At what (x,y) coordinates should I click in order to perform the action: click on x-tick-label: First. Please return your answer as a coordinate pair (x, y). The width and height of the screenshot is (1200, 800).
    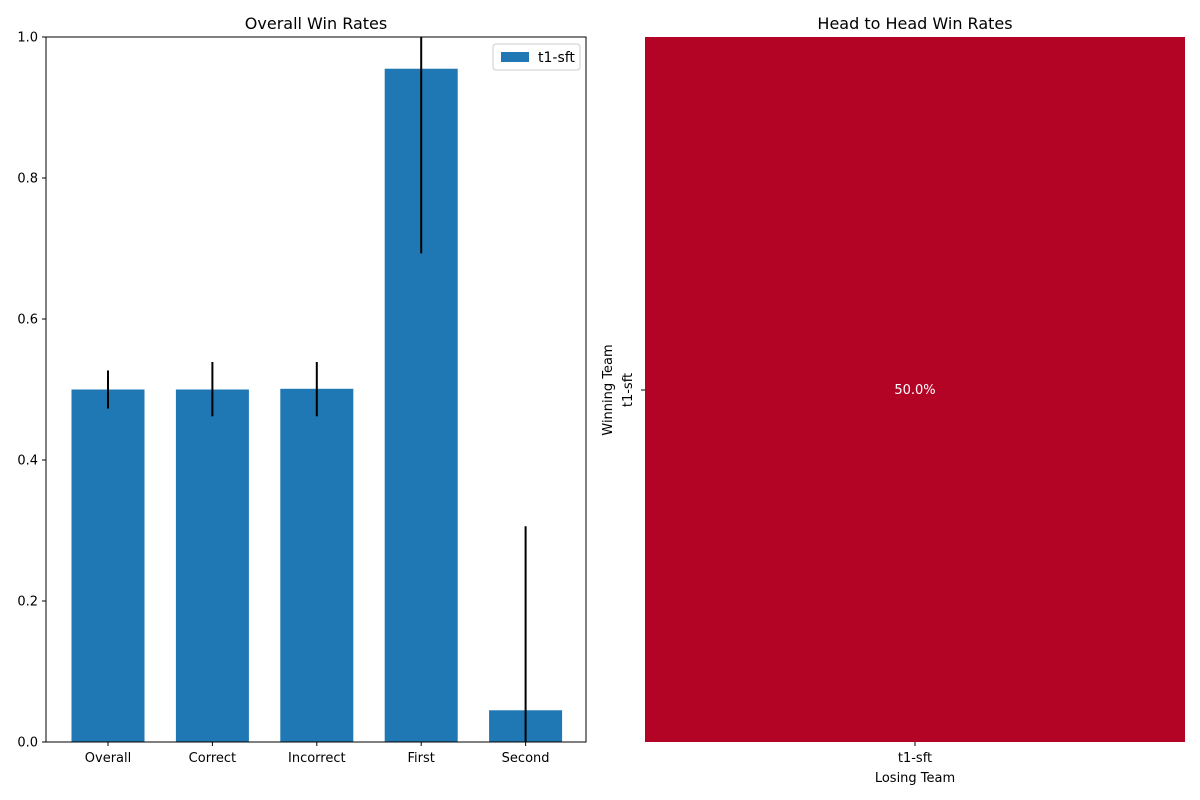
    Looking at the image, I should click on (421, 758).